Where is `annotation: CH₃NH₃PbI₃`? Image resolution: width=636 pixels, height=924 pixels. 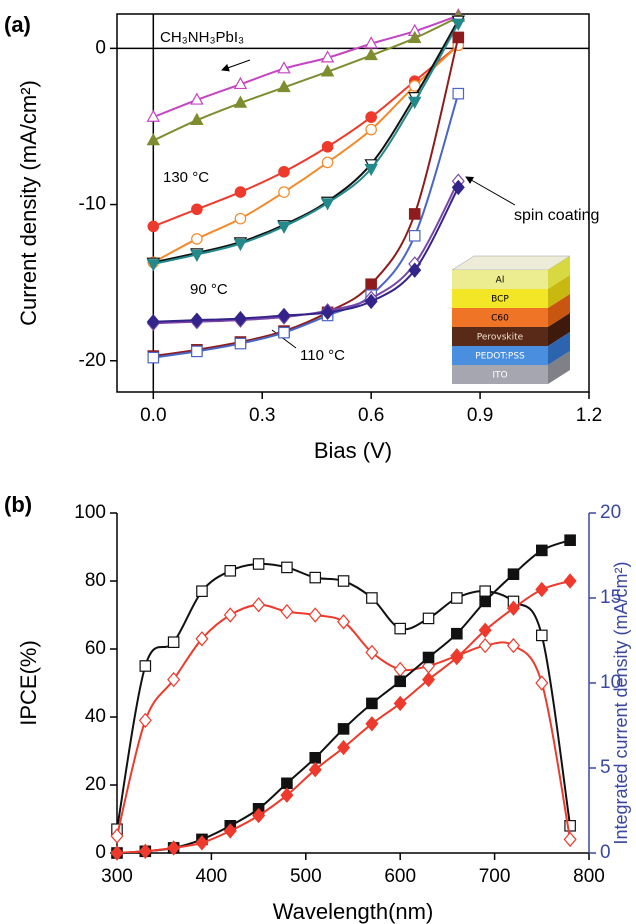 annotation: CH₃NH₃PbI₃ is located at coordinates (202, 37).